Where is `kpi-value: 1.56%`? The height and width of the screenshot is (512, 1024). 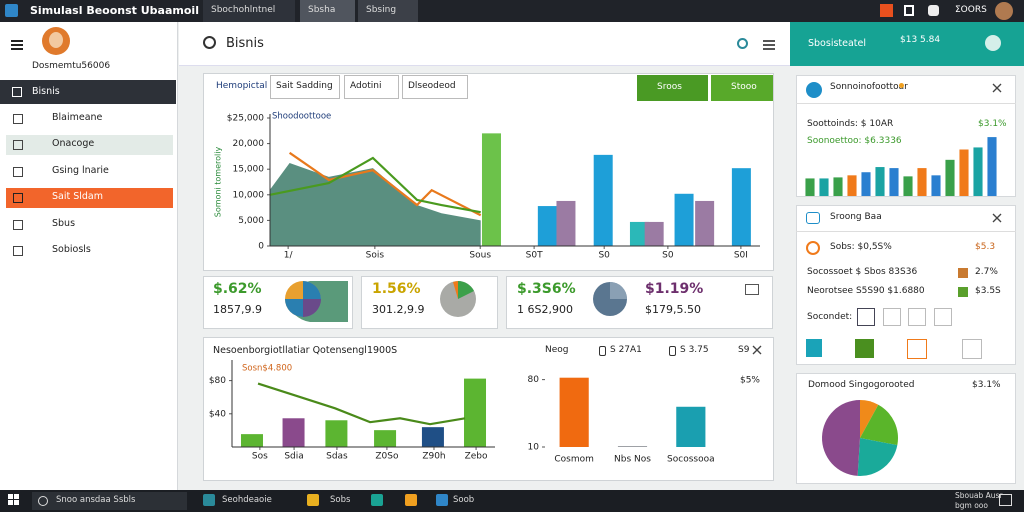 kpi-value: 1.56% is located at coordinates (396, 289).